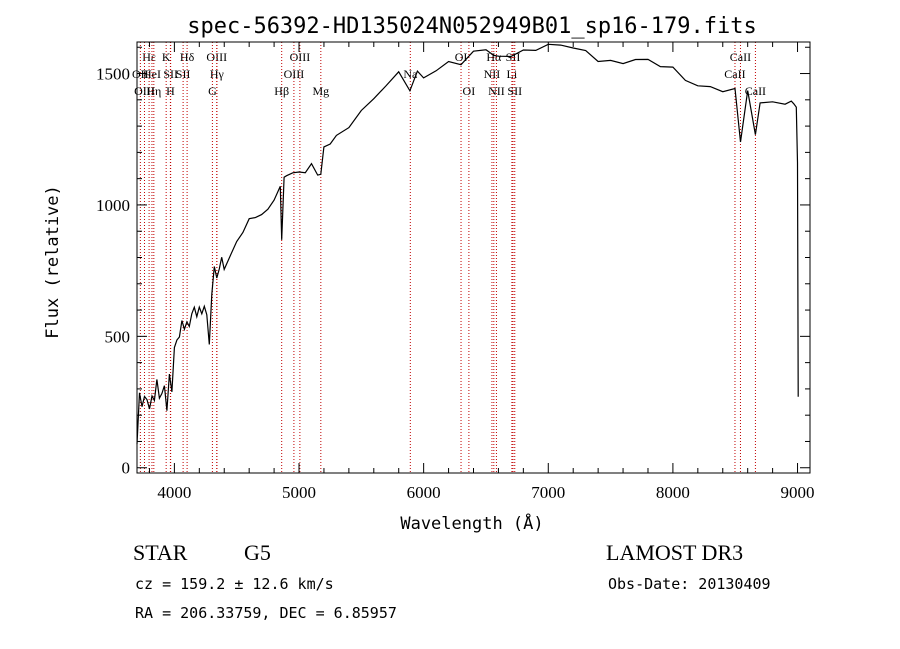  What do you see at coordinates (300, 57) in the screenshot?
I see `line-label-14: OIII` at bounding box center [300, 57].